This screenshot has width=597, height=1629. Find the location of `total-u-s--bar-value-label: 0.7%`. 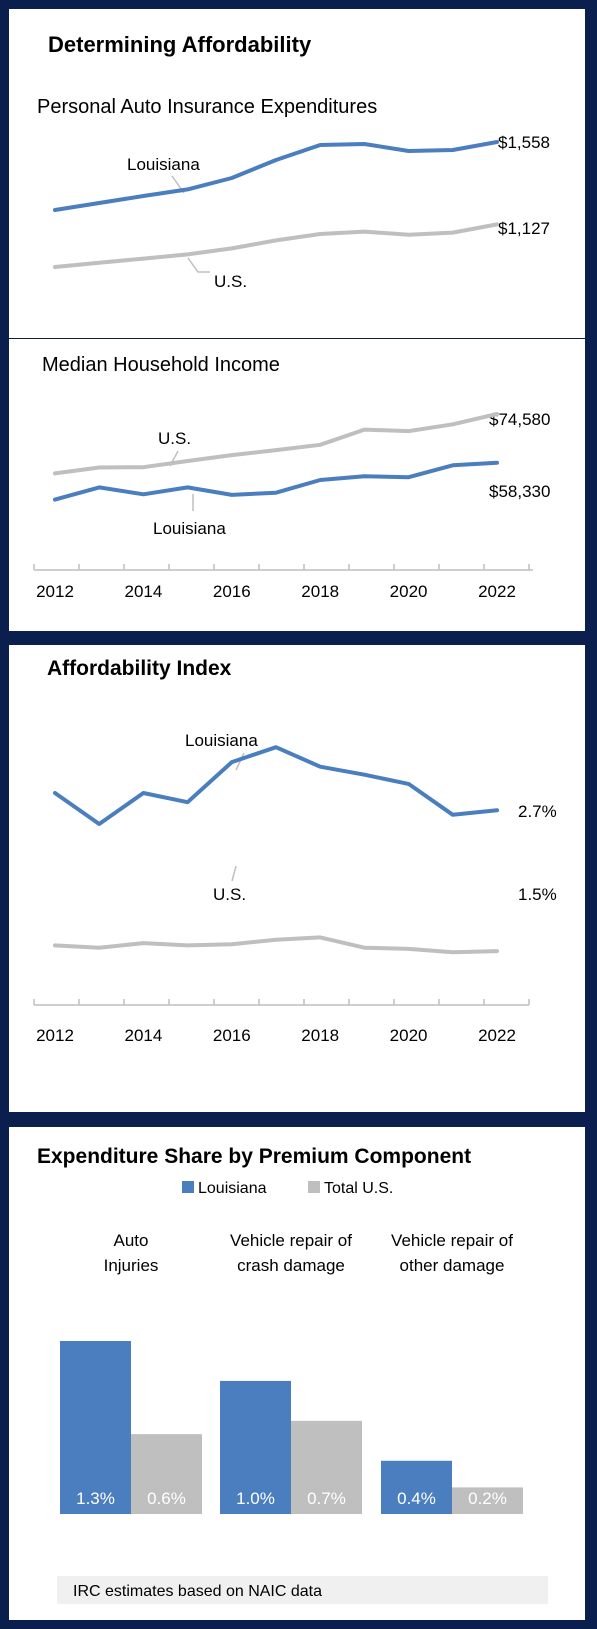

total-u-s--bar-value-label: 0.7% is located at coordinates (326, 1498).